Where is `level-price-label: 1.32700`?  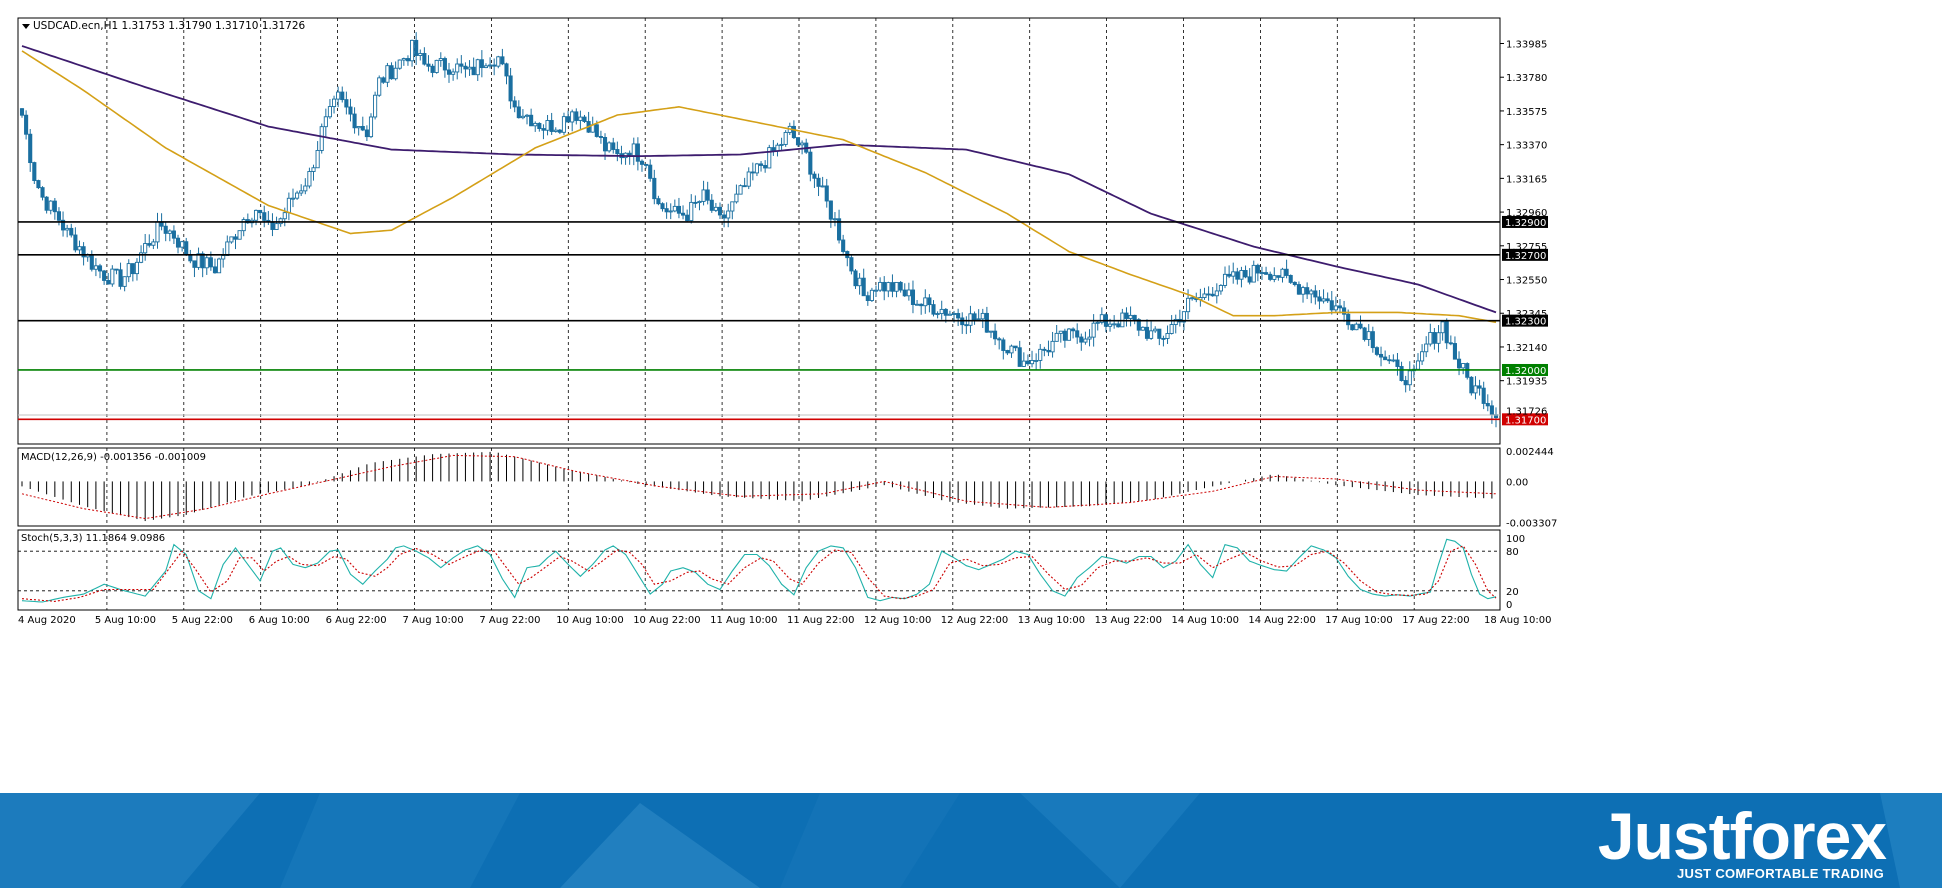
level-price-label: 1.32700 is located at coordinates (1525, 256).